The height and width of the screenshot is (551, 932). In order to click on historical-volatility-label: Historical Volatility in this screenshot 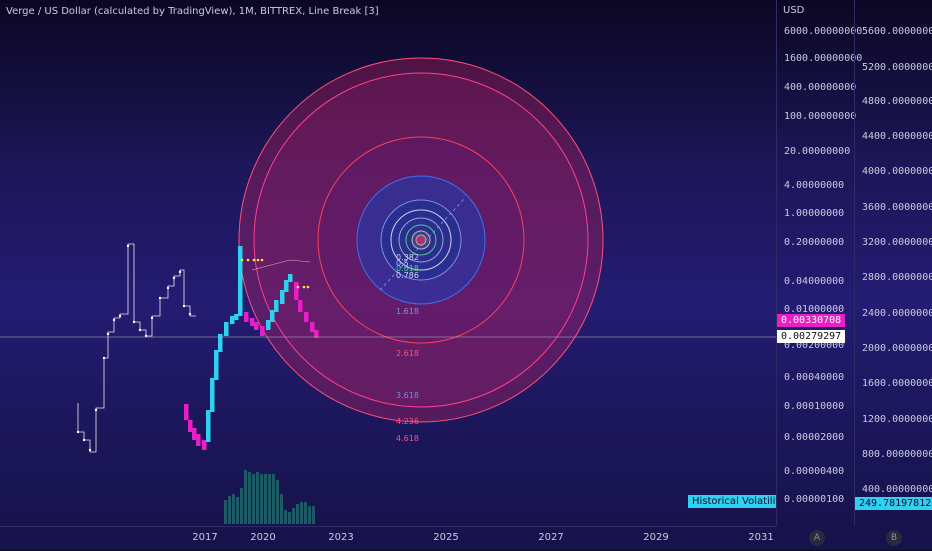, I will do `click(732, 501)`.